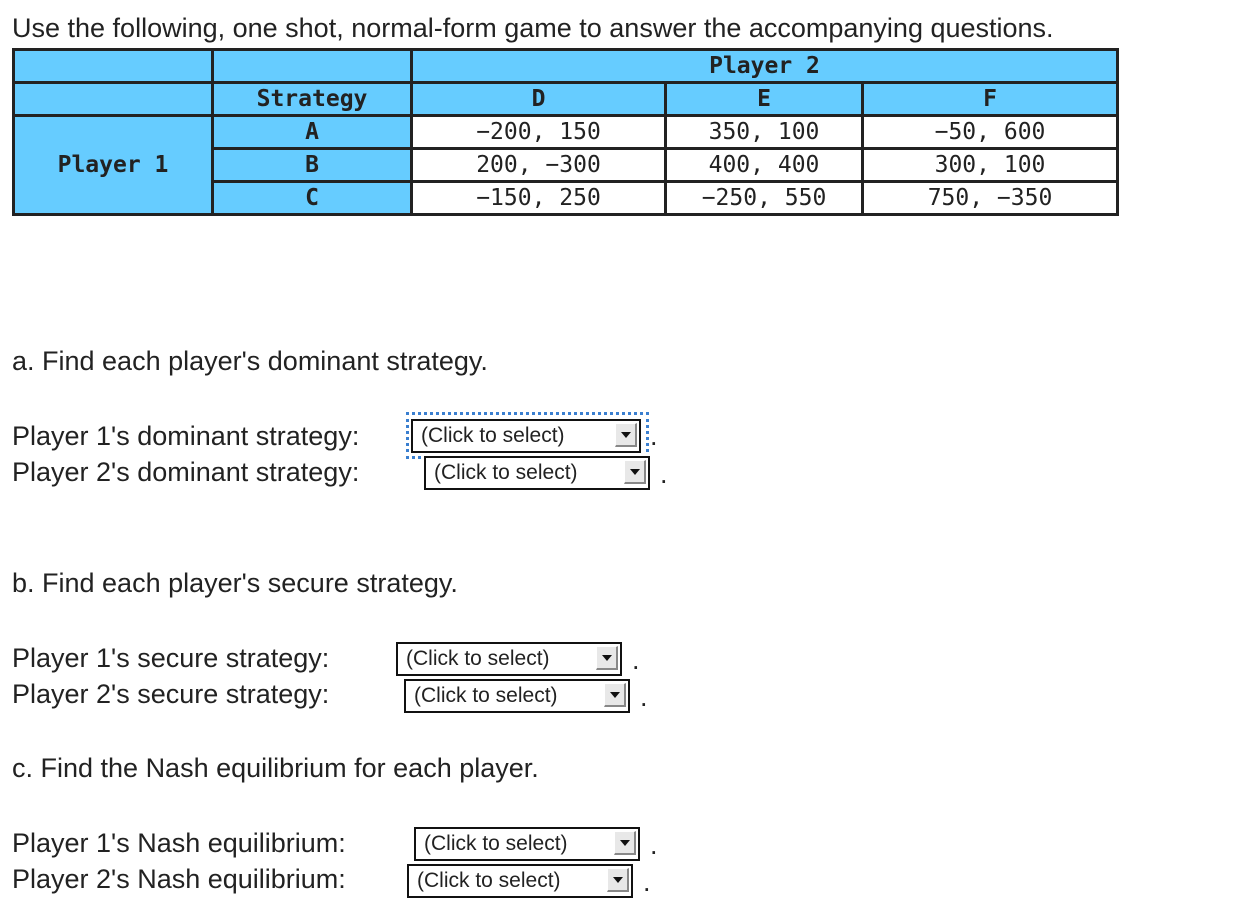 The image size is (1246, 908). I want to click on payoff-cell: 200, −300, so click(538, 165).